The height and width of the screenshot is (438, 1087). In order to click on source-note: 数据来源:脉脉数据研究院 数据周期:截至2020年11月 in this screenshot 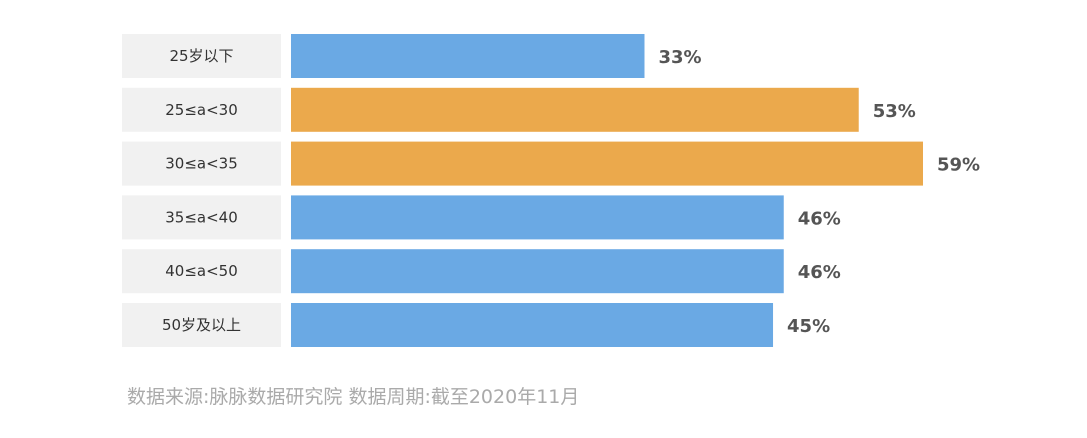, I will do `click(353, 397)`.